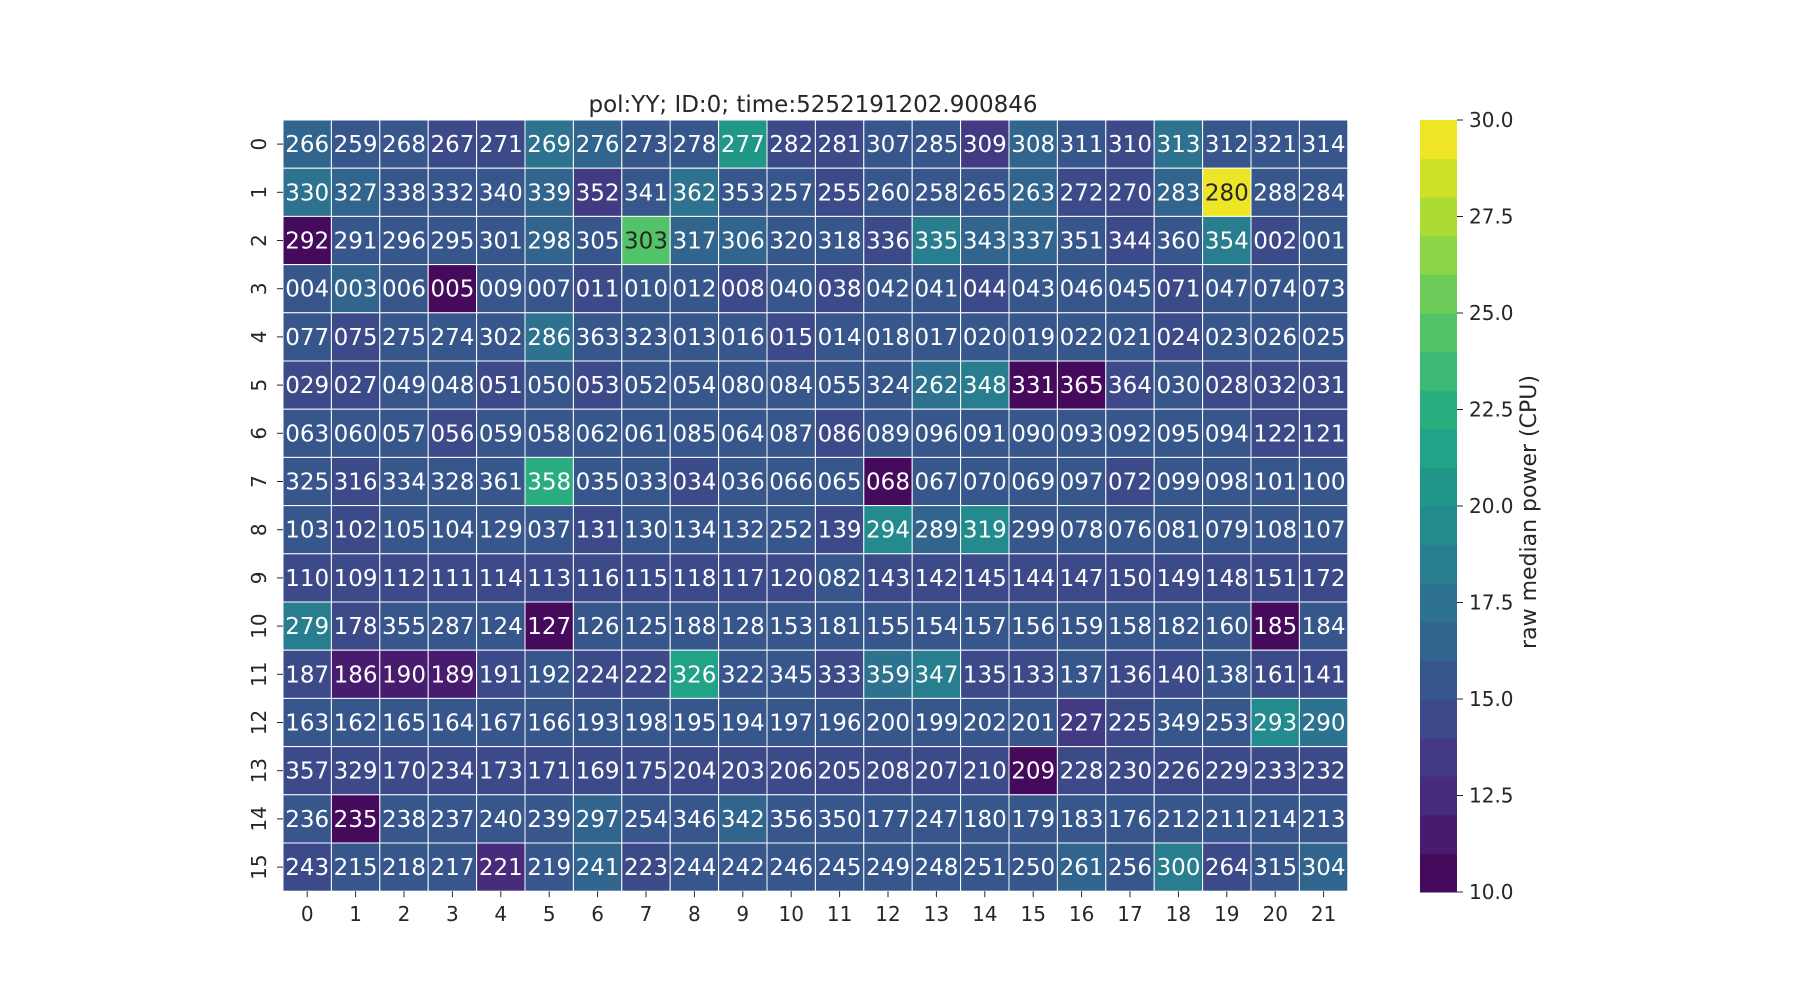 Image resolution: width=1800 pixels, height=1000 pixels. Describe the element at coordinates (404, 772) in the screenshot. I see `cell-annotation: 170` at that location.